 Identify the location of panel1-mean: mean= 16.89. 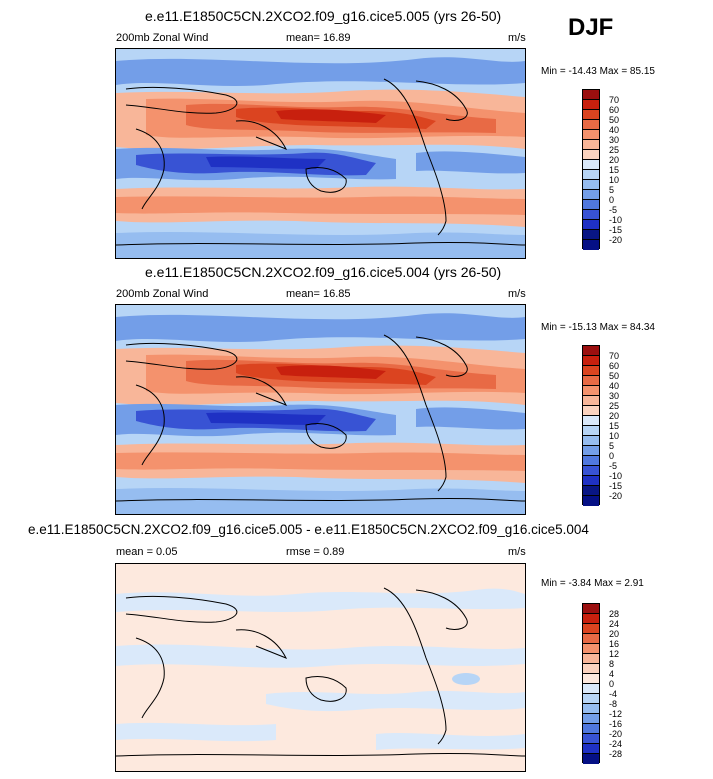
(318, 38).